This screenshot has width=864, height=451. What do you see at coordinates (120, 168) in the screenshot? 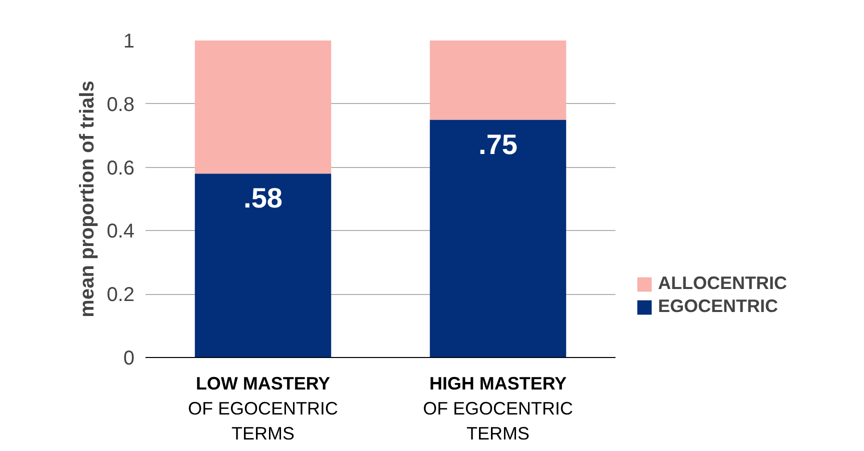
I see `y-tick-label: 0.6` at bounding box center [120, 168].